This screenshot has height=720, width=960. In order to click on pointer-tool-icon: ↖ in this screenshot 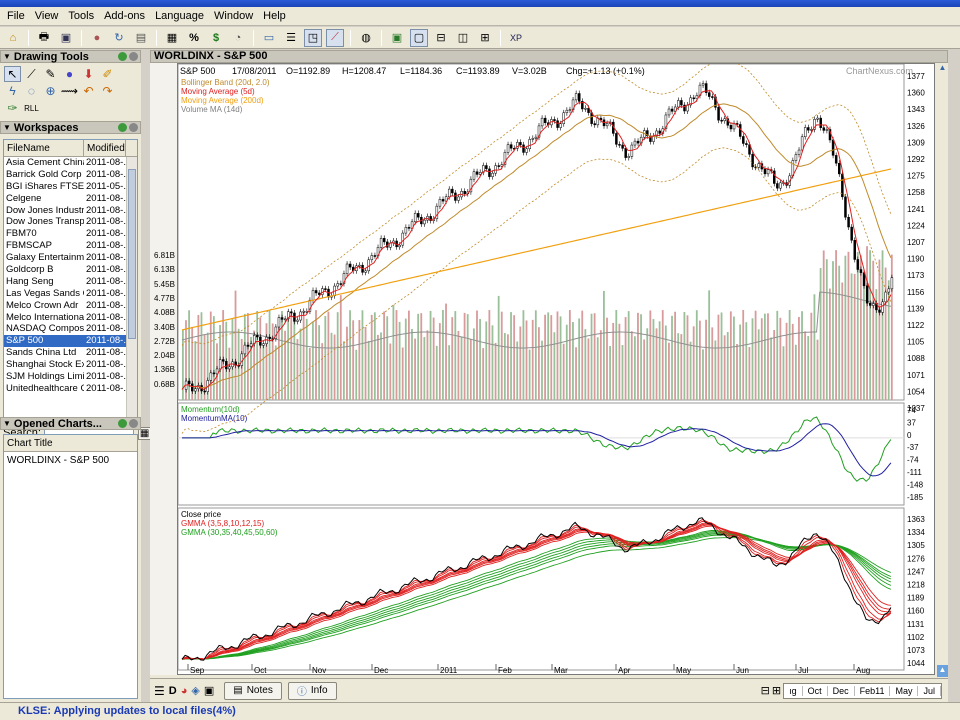, I will do `click(12, 74)`.